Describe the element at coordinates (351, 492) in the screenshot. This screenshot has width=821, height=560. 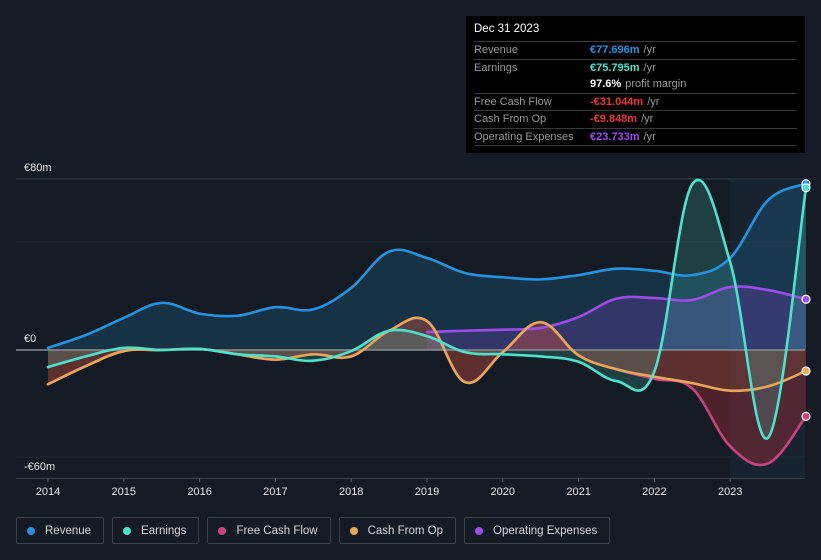
I see `x-tick-label: 2018` at that location.